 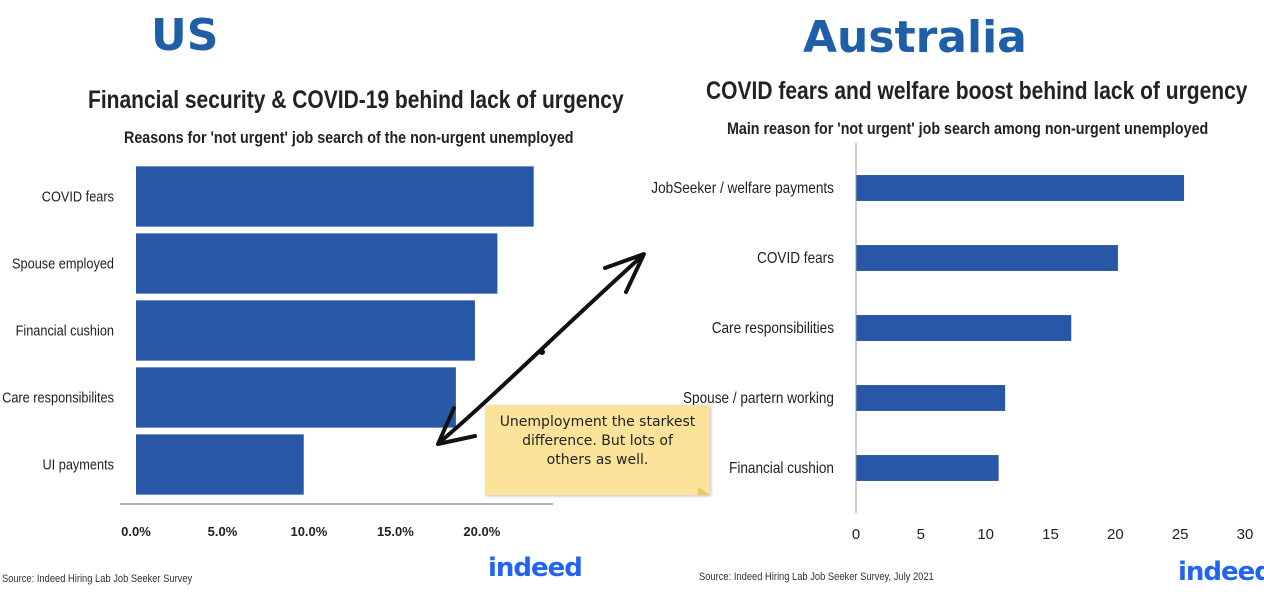 I want to click on au-category-label: JobSeeker / welfare payments, so click(x=742, y=188).